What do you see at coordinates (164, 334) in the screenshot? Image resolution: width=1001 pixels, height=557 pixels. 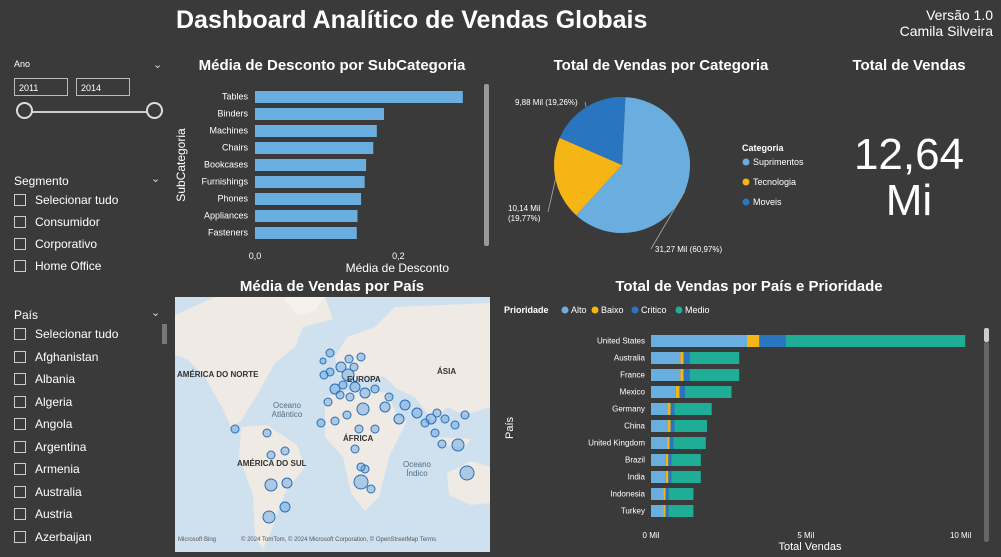 I see `country-list-scrollbar` at bounding box center [164, 334].